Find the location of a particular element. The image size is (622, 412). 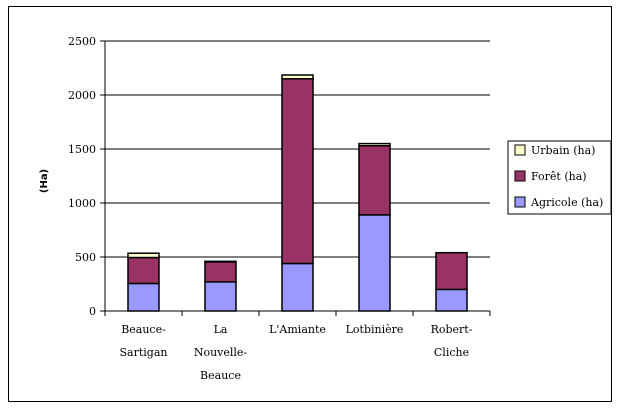

y-tick-labels: 0 500 1000 1500 2000 2500 is located at coordinates (82, 176).